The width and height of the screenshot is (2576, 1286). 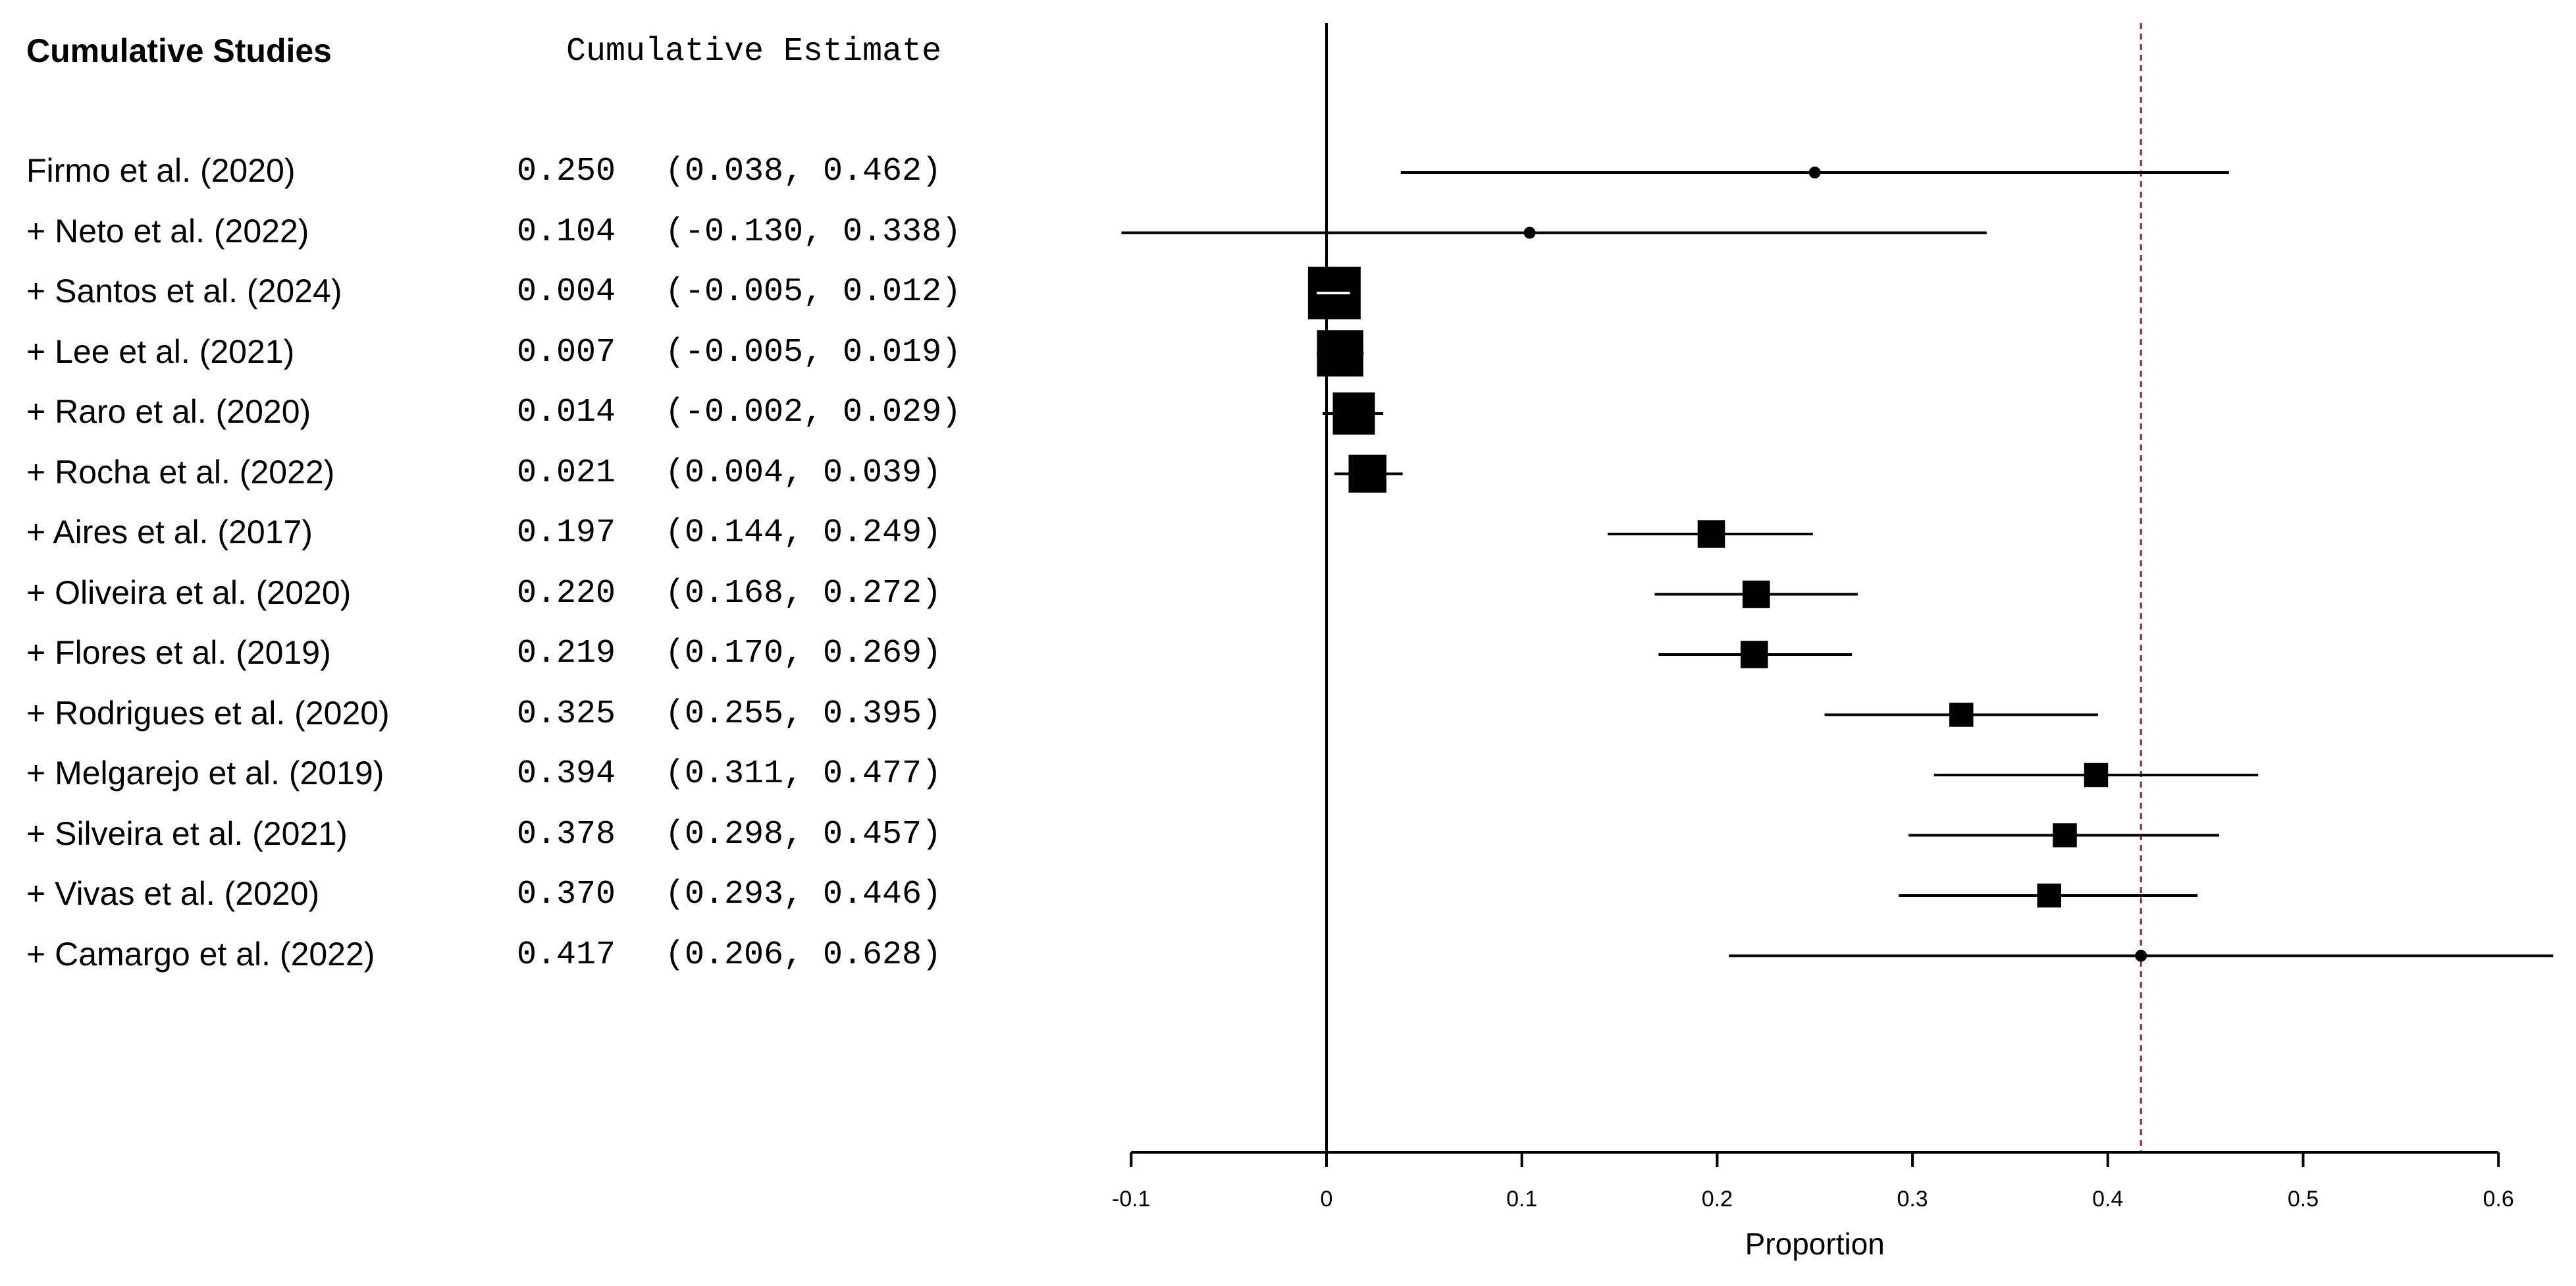 I want to click on study-label: + Lee et al. (2021), so click(x=160, y=351).